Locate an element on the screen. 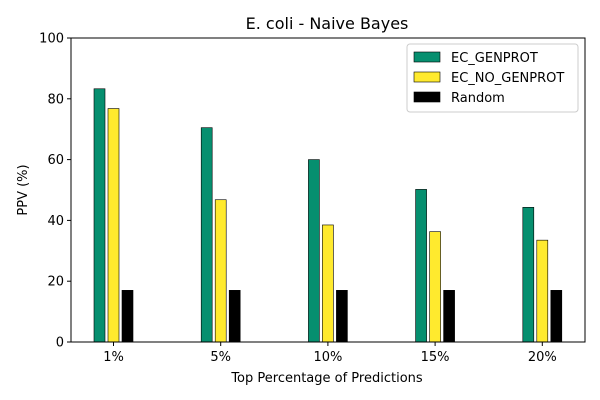 This screenshot has height=400, width=600. legend-swatch-ec-genprot is located at coordinates (427, 57).